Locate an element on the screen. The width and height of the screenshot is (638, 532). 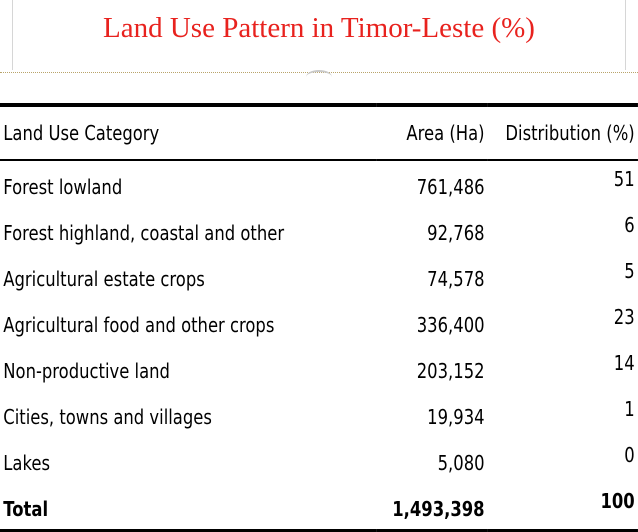
row-category: Lakes is located at coordinates (27, 463).